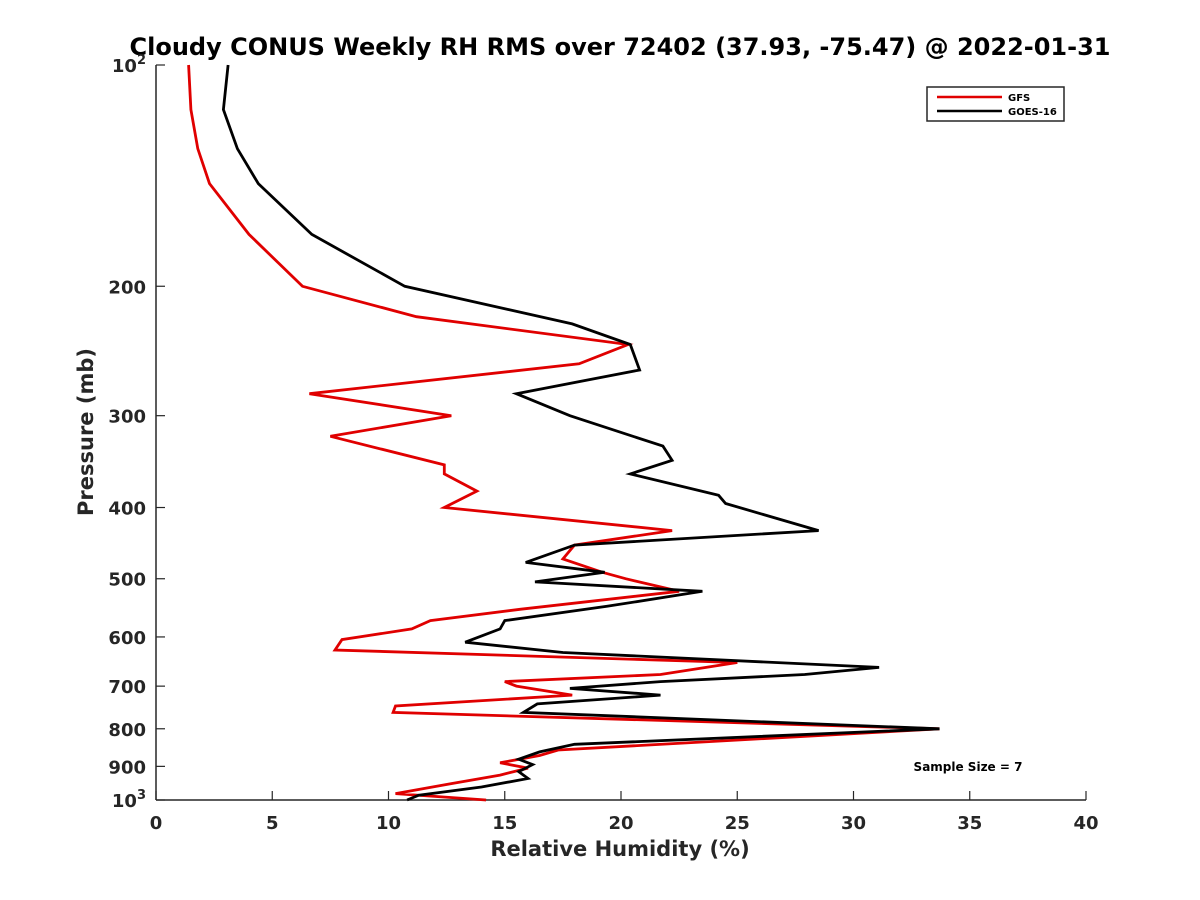 The height and width of the screenshot is (900, 1200). What do you see at coordinates (86, 432) in the screenshot?
I see `y-axis-label: Pressure (mb)` at bounding box center [86, 432].